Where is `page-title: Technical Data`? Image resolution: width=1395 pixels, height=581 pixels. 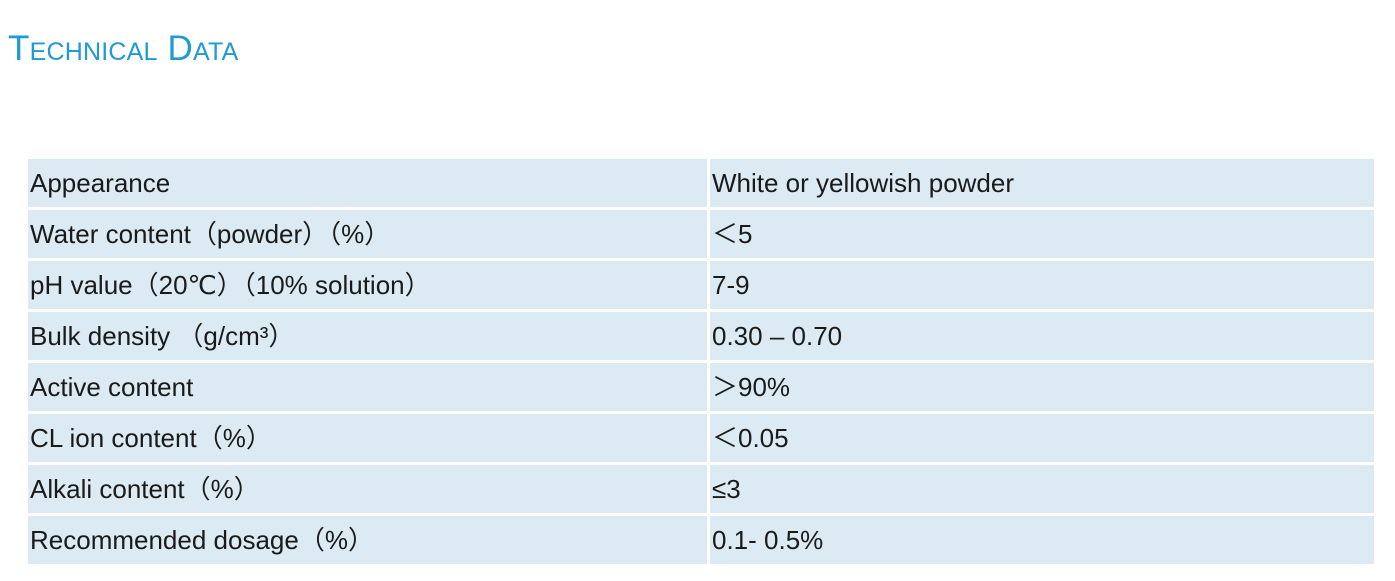 page-title: Technical Data is located at coordinates (123, 48).